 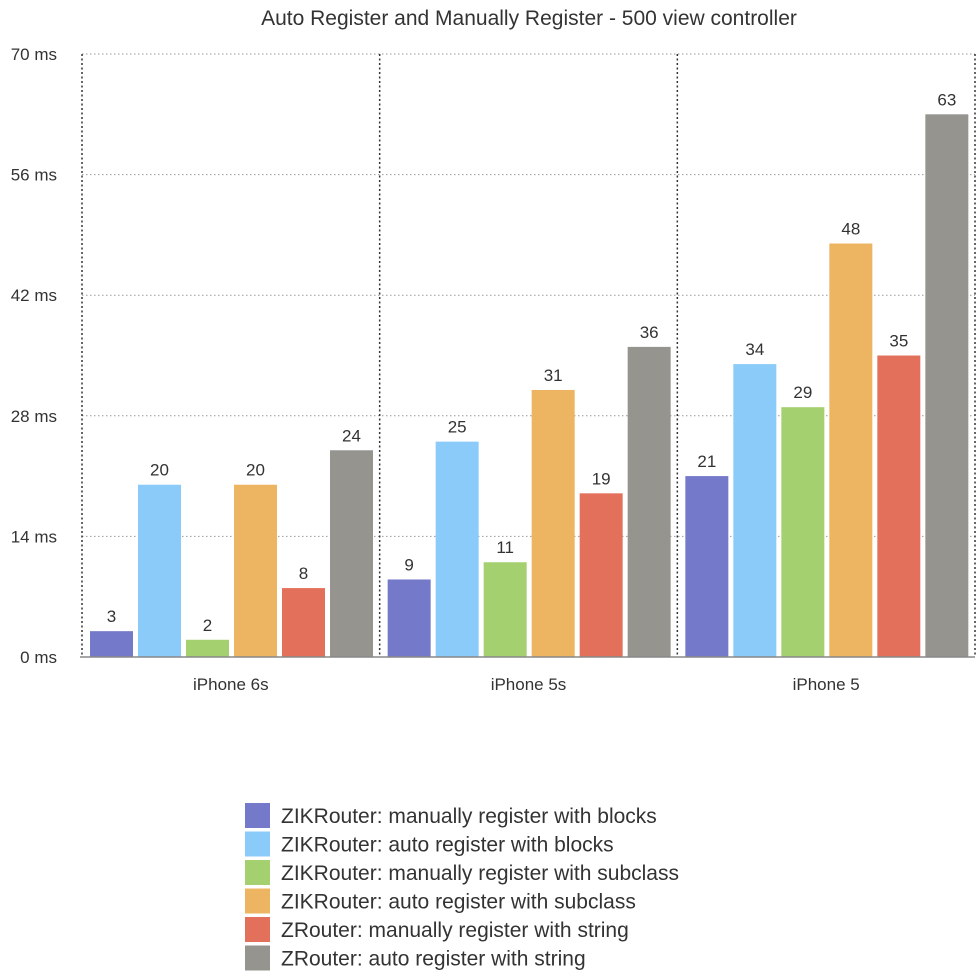 I want to click on data-label: 21, so click(x=706, y=461).